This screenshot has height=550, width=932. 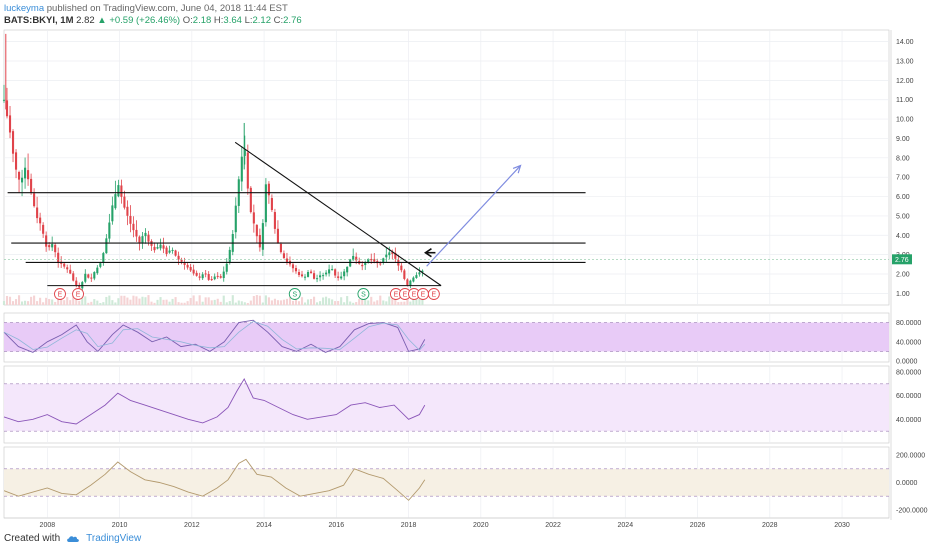 What do you see at coordinates (39, 20) in the screenshot?
I see `symbol-label: BATS:BKYI, 1M` at bounding box center [39, 20].